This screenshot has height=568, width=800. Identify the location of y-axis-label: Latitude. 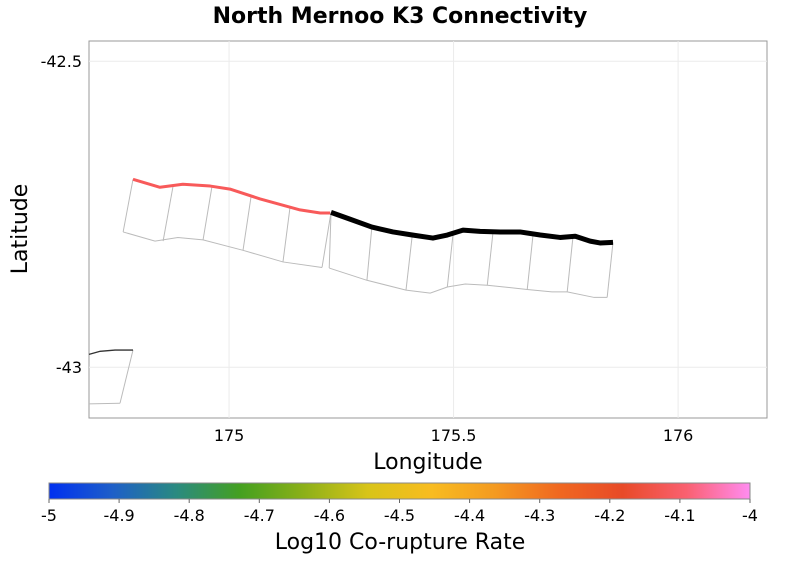
(20, 229).